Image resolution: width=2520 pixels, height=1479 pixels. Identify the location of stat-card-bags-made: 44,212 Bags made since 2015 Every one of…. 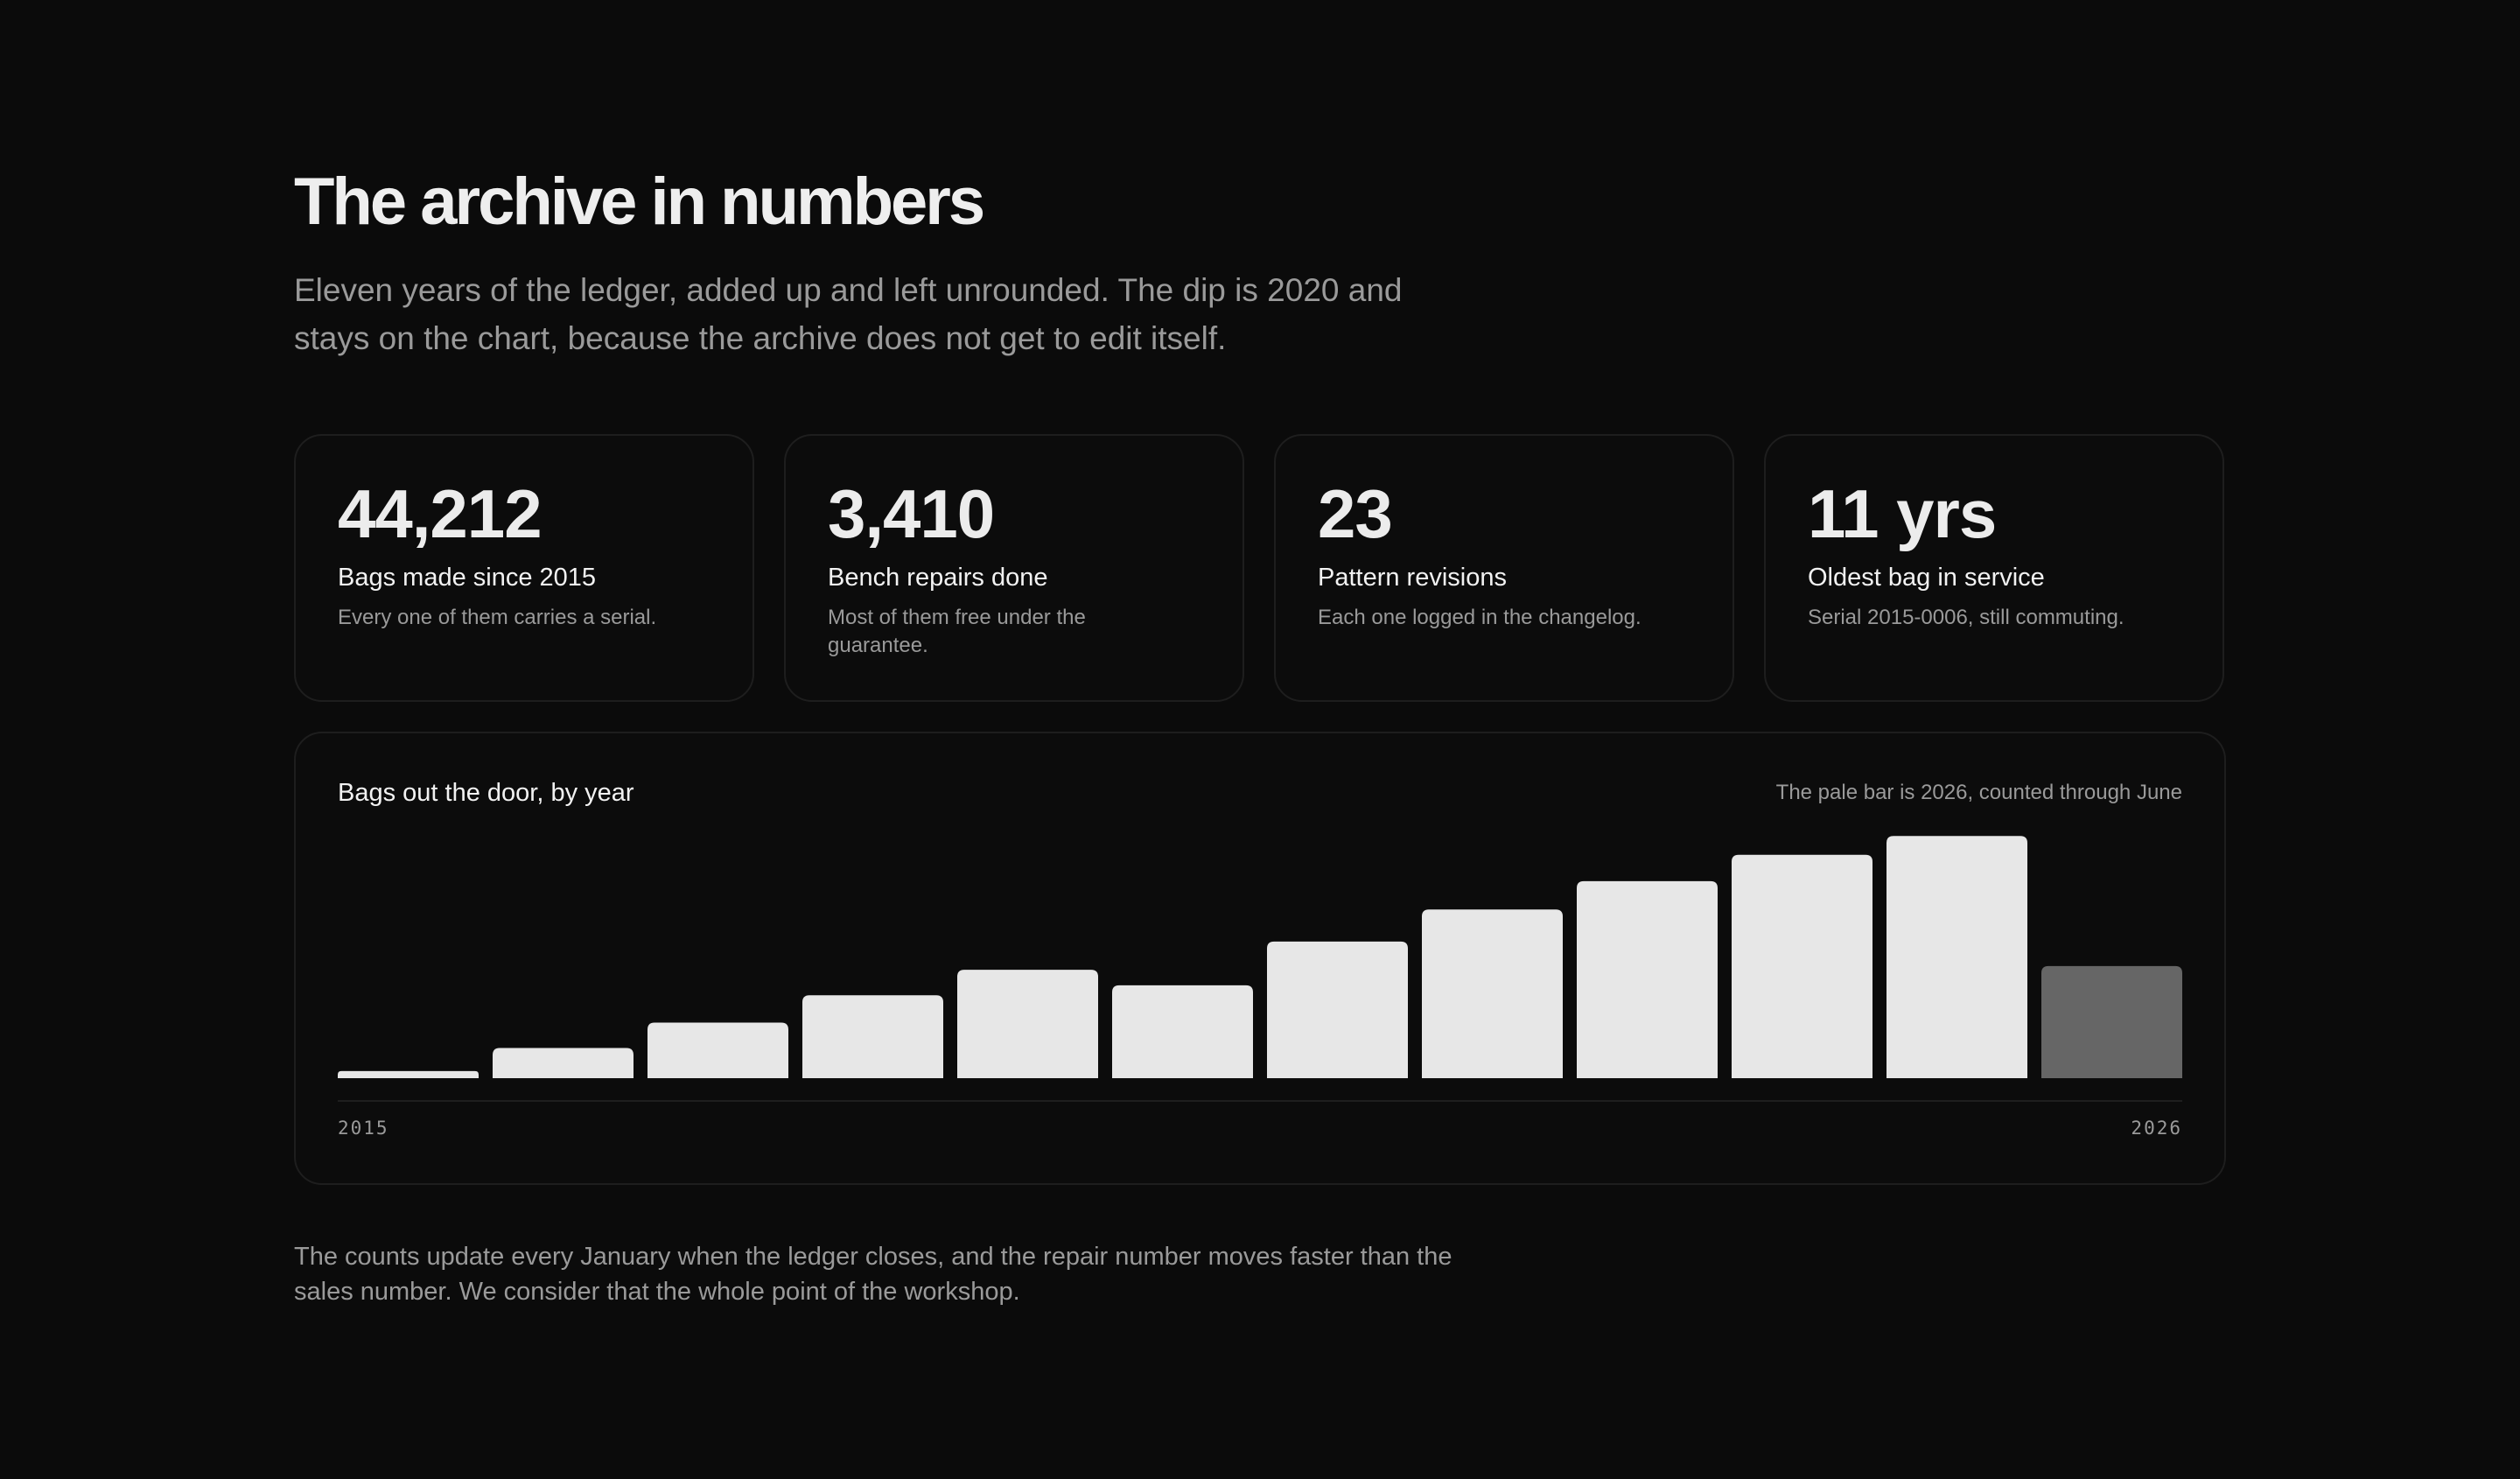
(524, 568).